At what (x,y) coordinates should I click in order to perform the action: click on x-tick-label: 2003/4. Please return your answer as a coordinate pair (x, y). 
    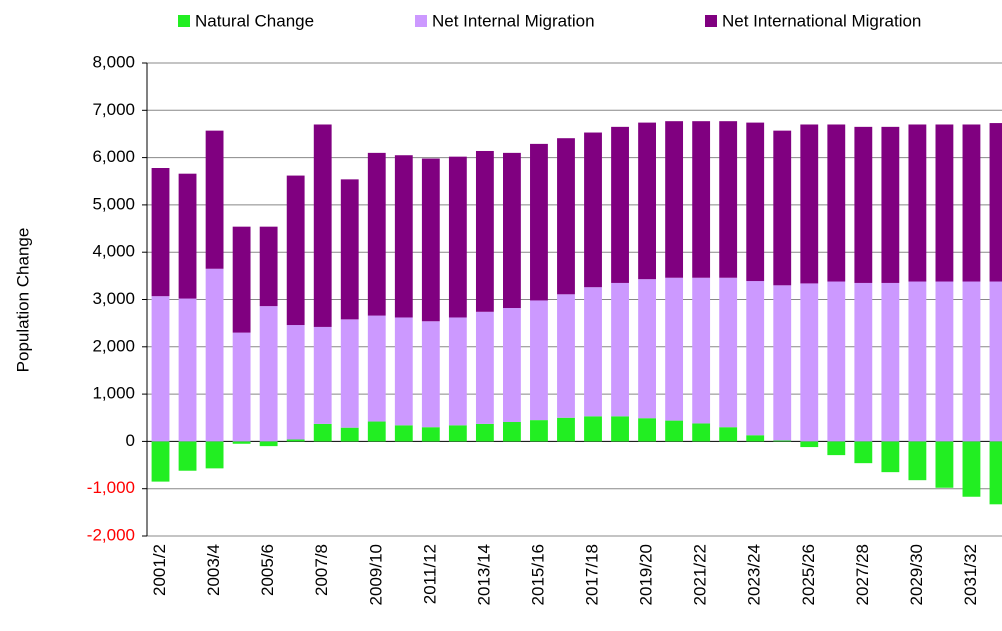
    Looking at the image, I should click on (213, 570).